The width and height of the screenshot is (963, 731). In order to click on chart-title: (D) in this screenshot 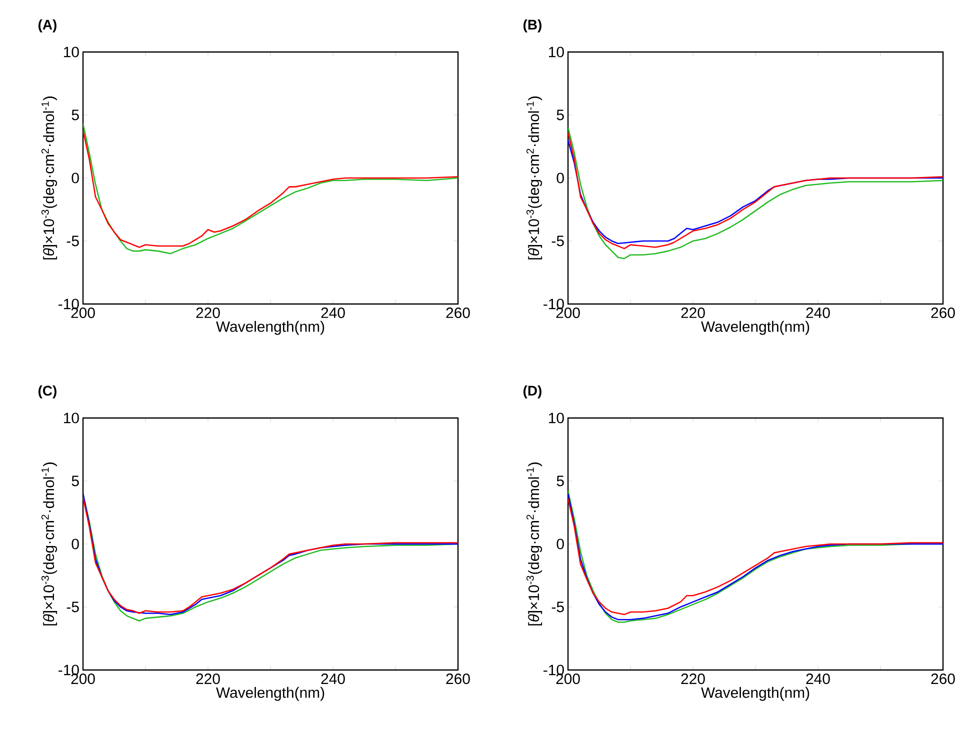, I will do `click(532, 391)`.